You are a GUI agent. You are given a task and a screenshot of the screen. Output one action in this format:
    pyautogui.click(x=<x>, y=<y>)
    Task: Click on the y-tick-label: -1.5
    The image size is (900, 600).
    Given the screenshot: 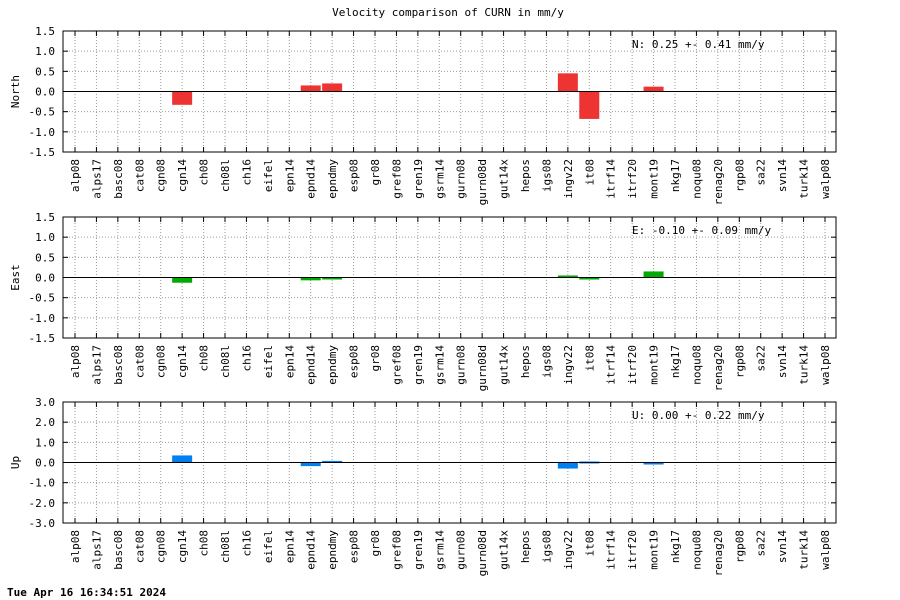 What is the action you would take?
    pyautogui.click(x=42, y=152)
    